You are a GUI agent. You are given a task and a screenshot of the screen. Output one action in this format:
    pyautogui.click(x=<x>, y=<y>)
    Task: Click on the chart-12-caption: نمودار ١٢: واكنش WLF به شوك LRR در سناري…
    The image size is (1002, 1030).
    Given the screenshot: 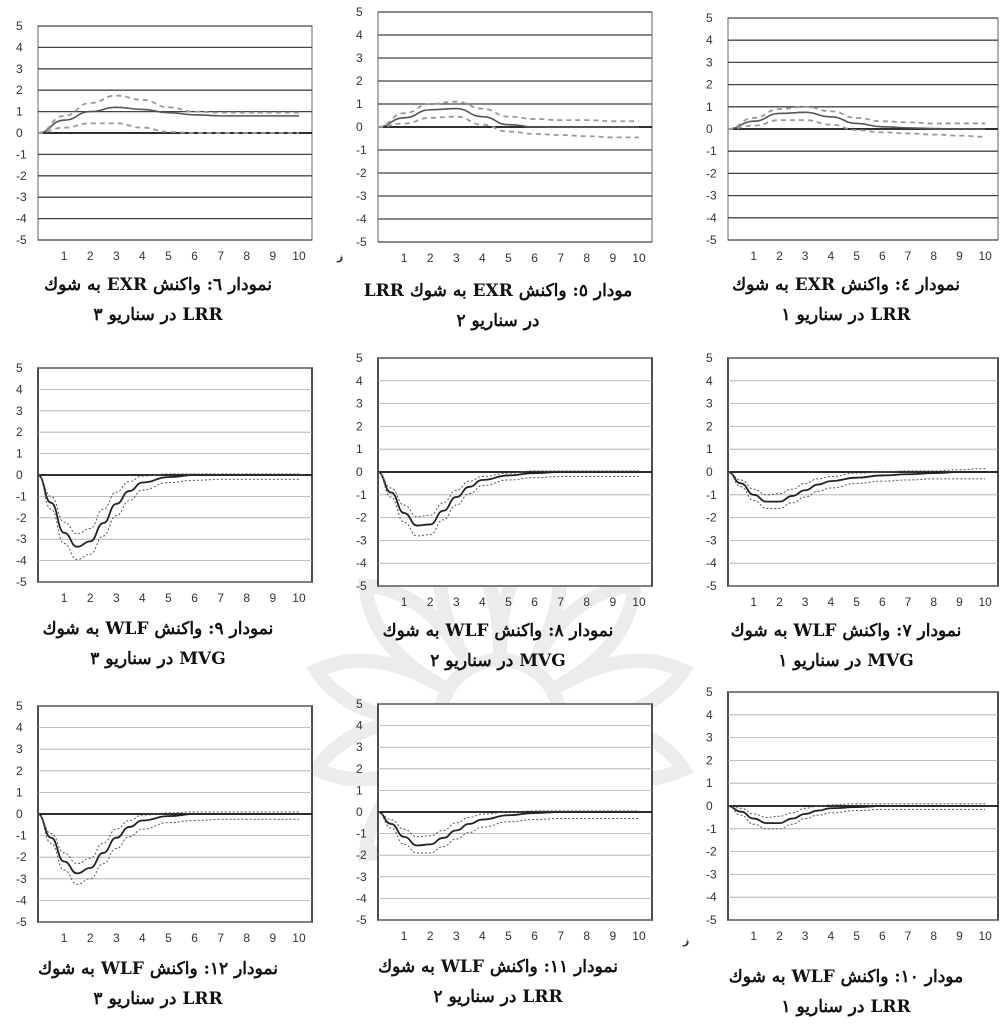 What is the action you would take?
    pyautogui.click(x=158, y=984)
    